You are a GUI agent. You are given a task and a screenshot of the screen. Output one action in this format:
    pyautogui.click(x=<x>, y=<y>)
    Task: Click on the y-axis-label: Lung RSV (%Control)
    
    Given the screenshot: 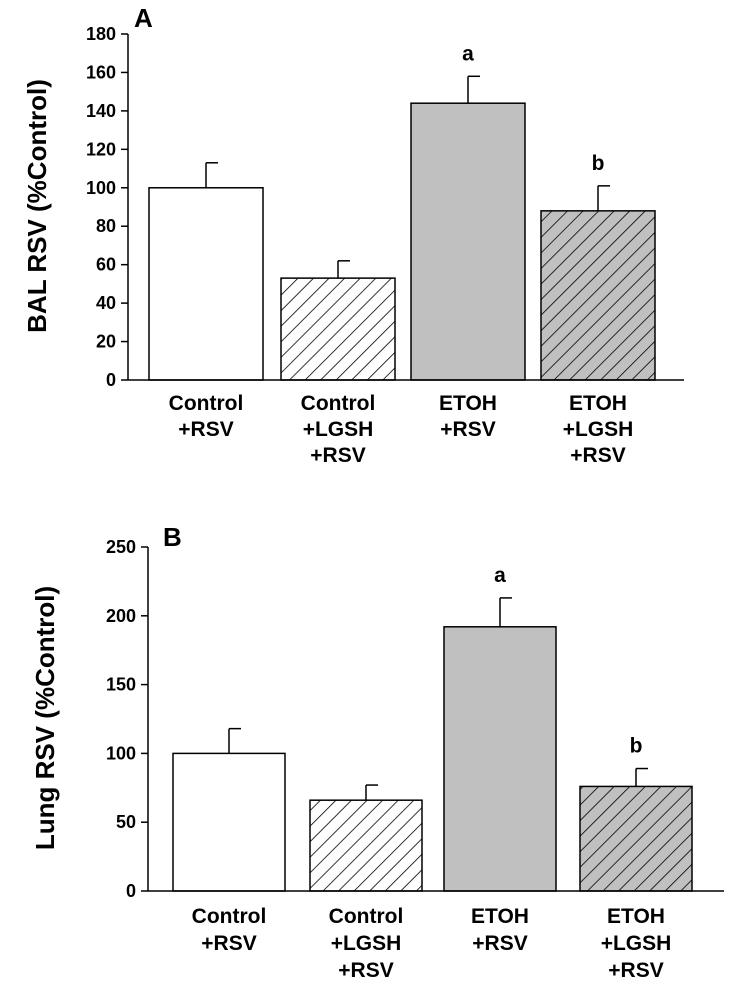 What is the action you would take?
    pyautogui.click(x=45, y=718)
    